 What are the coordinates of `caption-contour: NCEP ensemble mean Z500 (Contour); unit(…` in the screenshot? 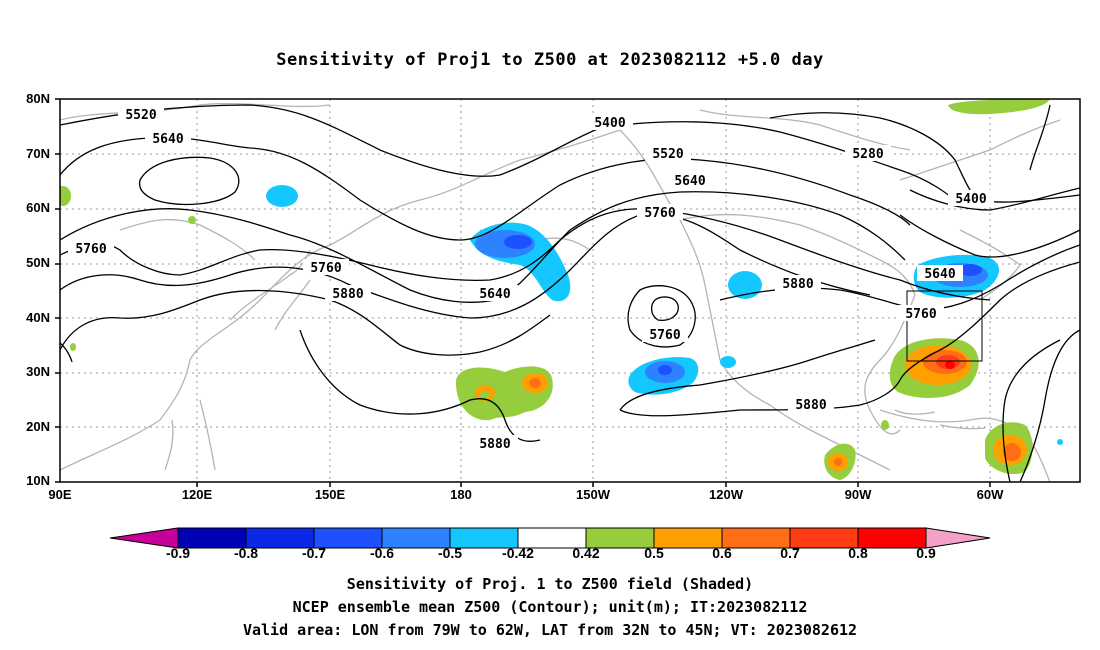 It's located at (550, 607).